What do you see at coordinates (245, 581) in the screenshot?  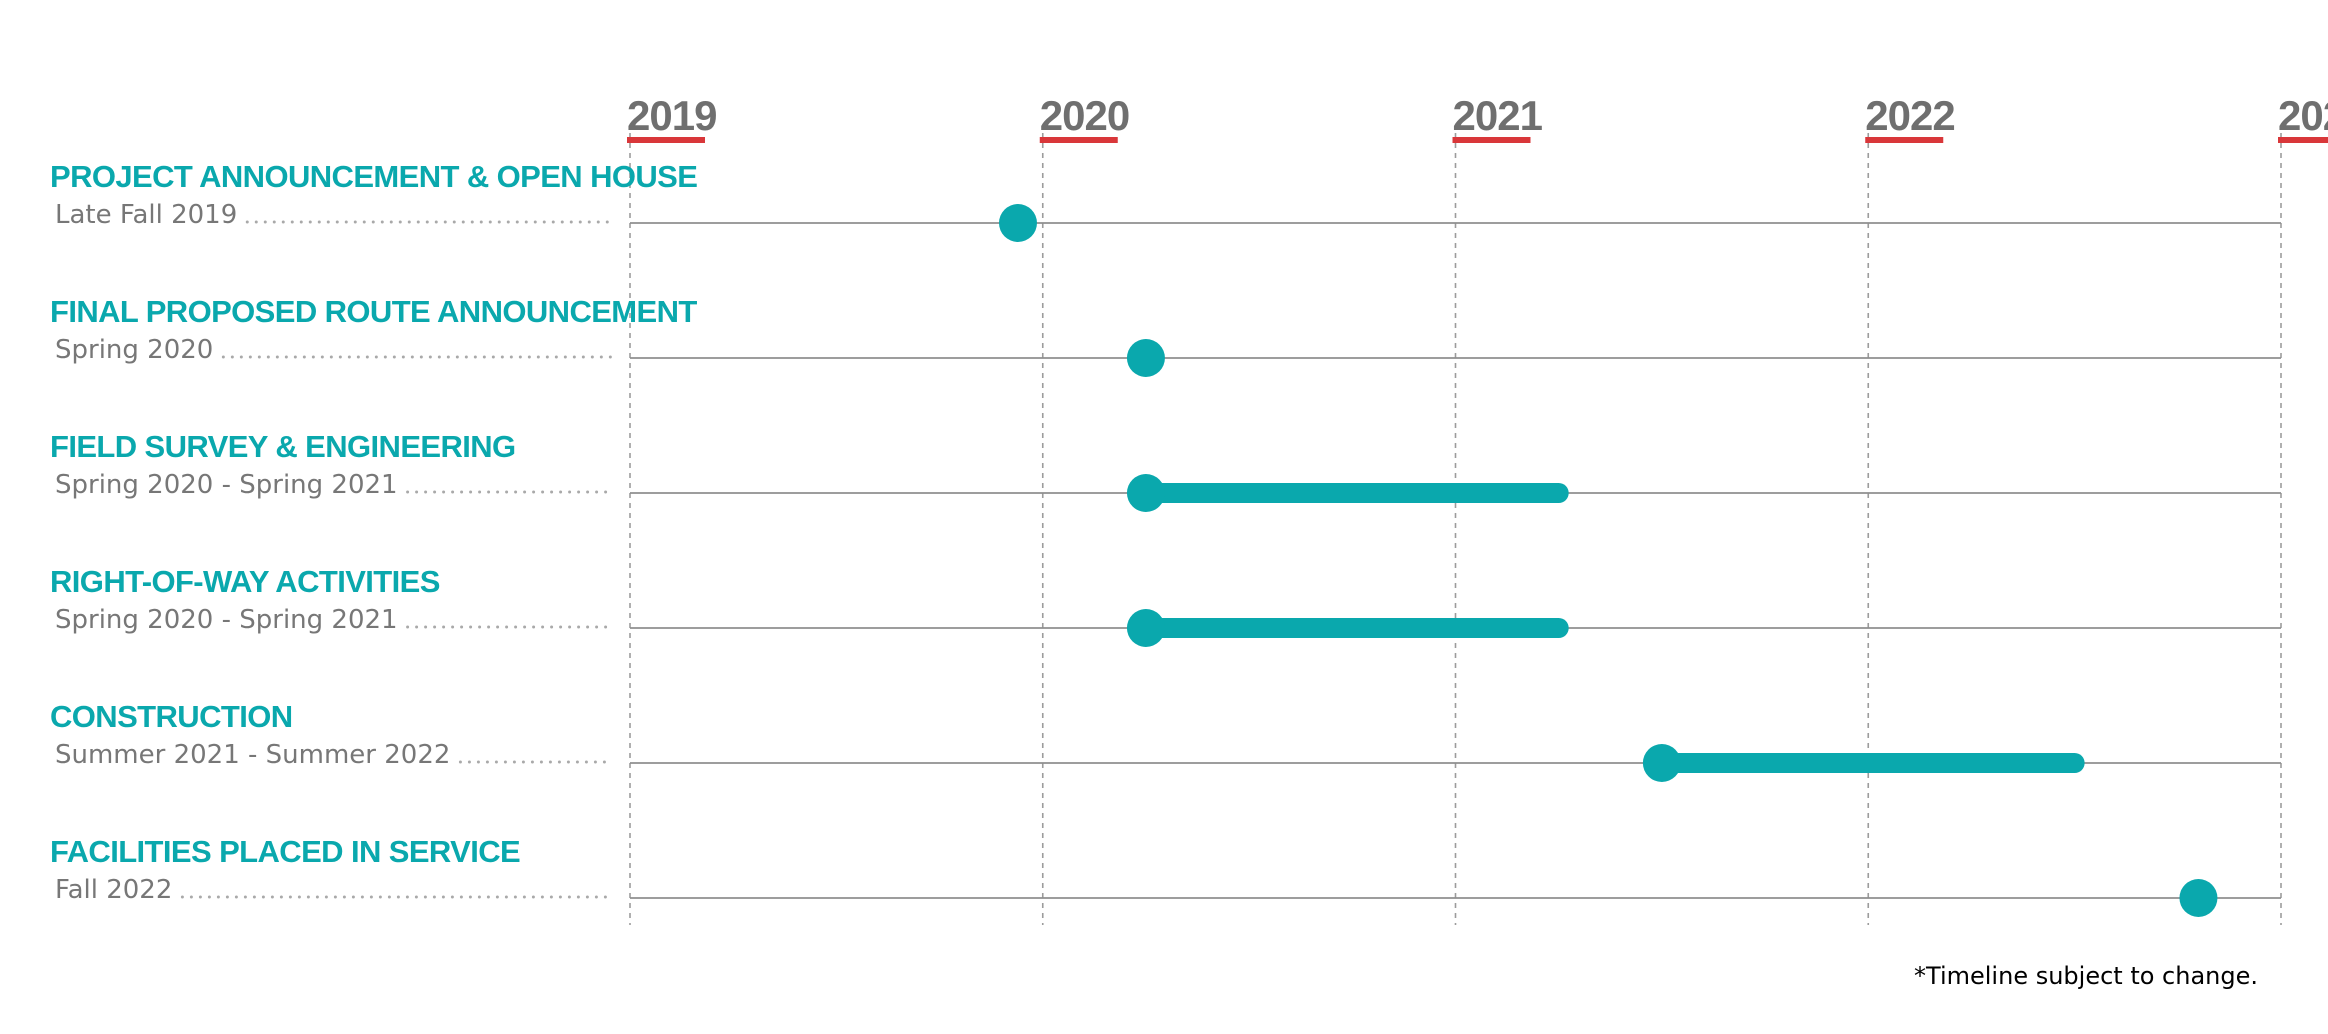 I see `task-title: RIGHT-OF-WAY ACTIVITIES` at bounding box center [245, 581].